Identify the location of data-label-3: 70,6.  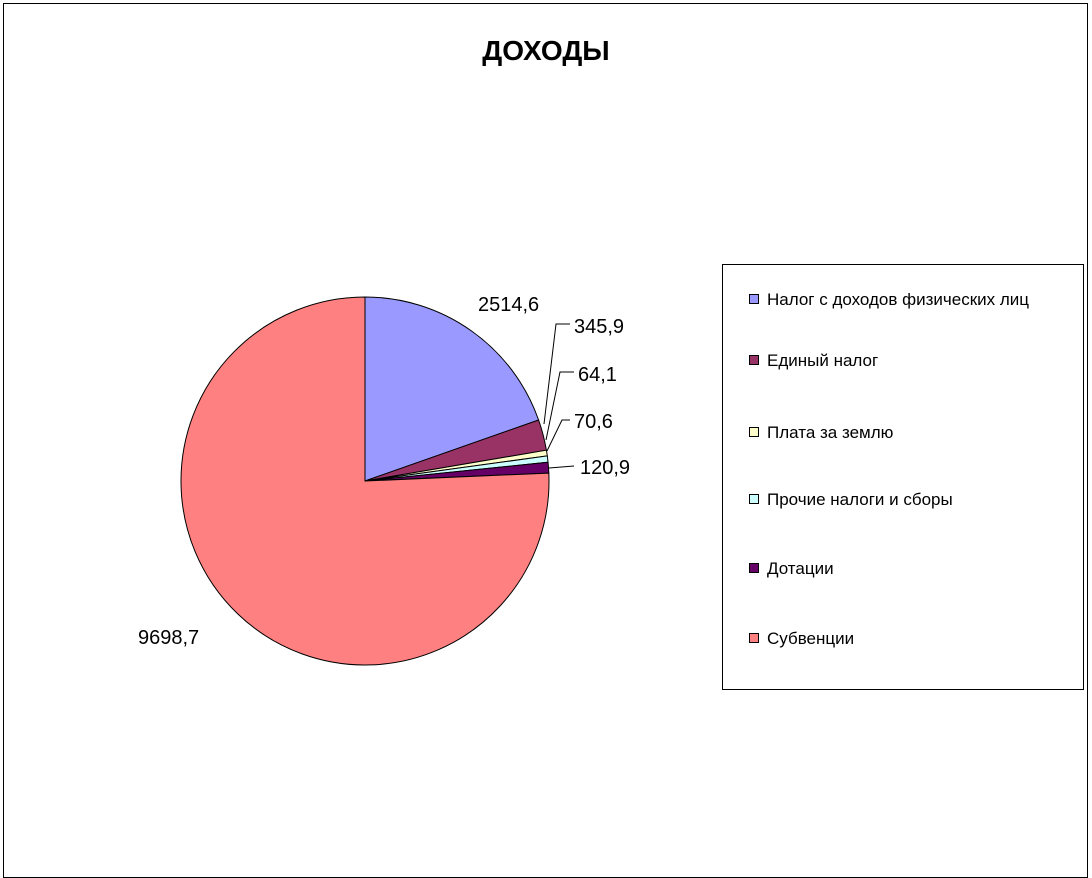
(593, 422).